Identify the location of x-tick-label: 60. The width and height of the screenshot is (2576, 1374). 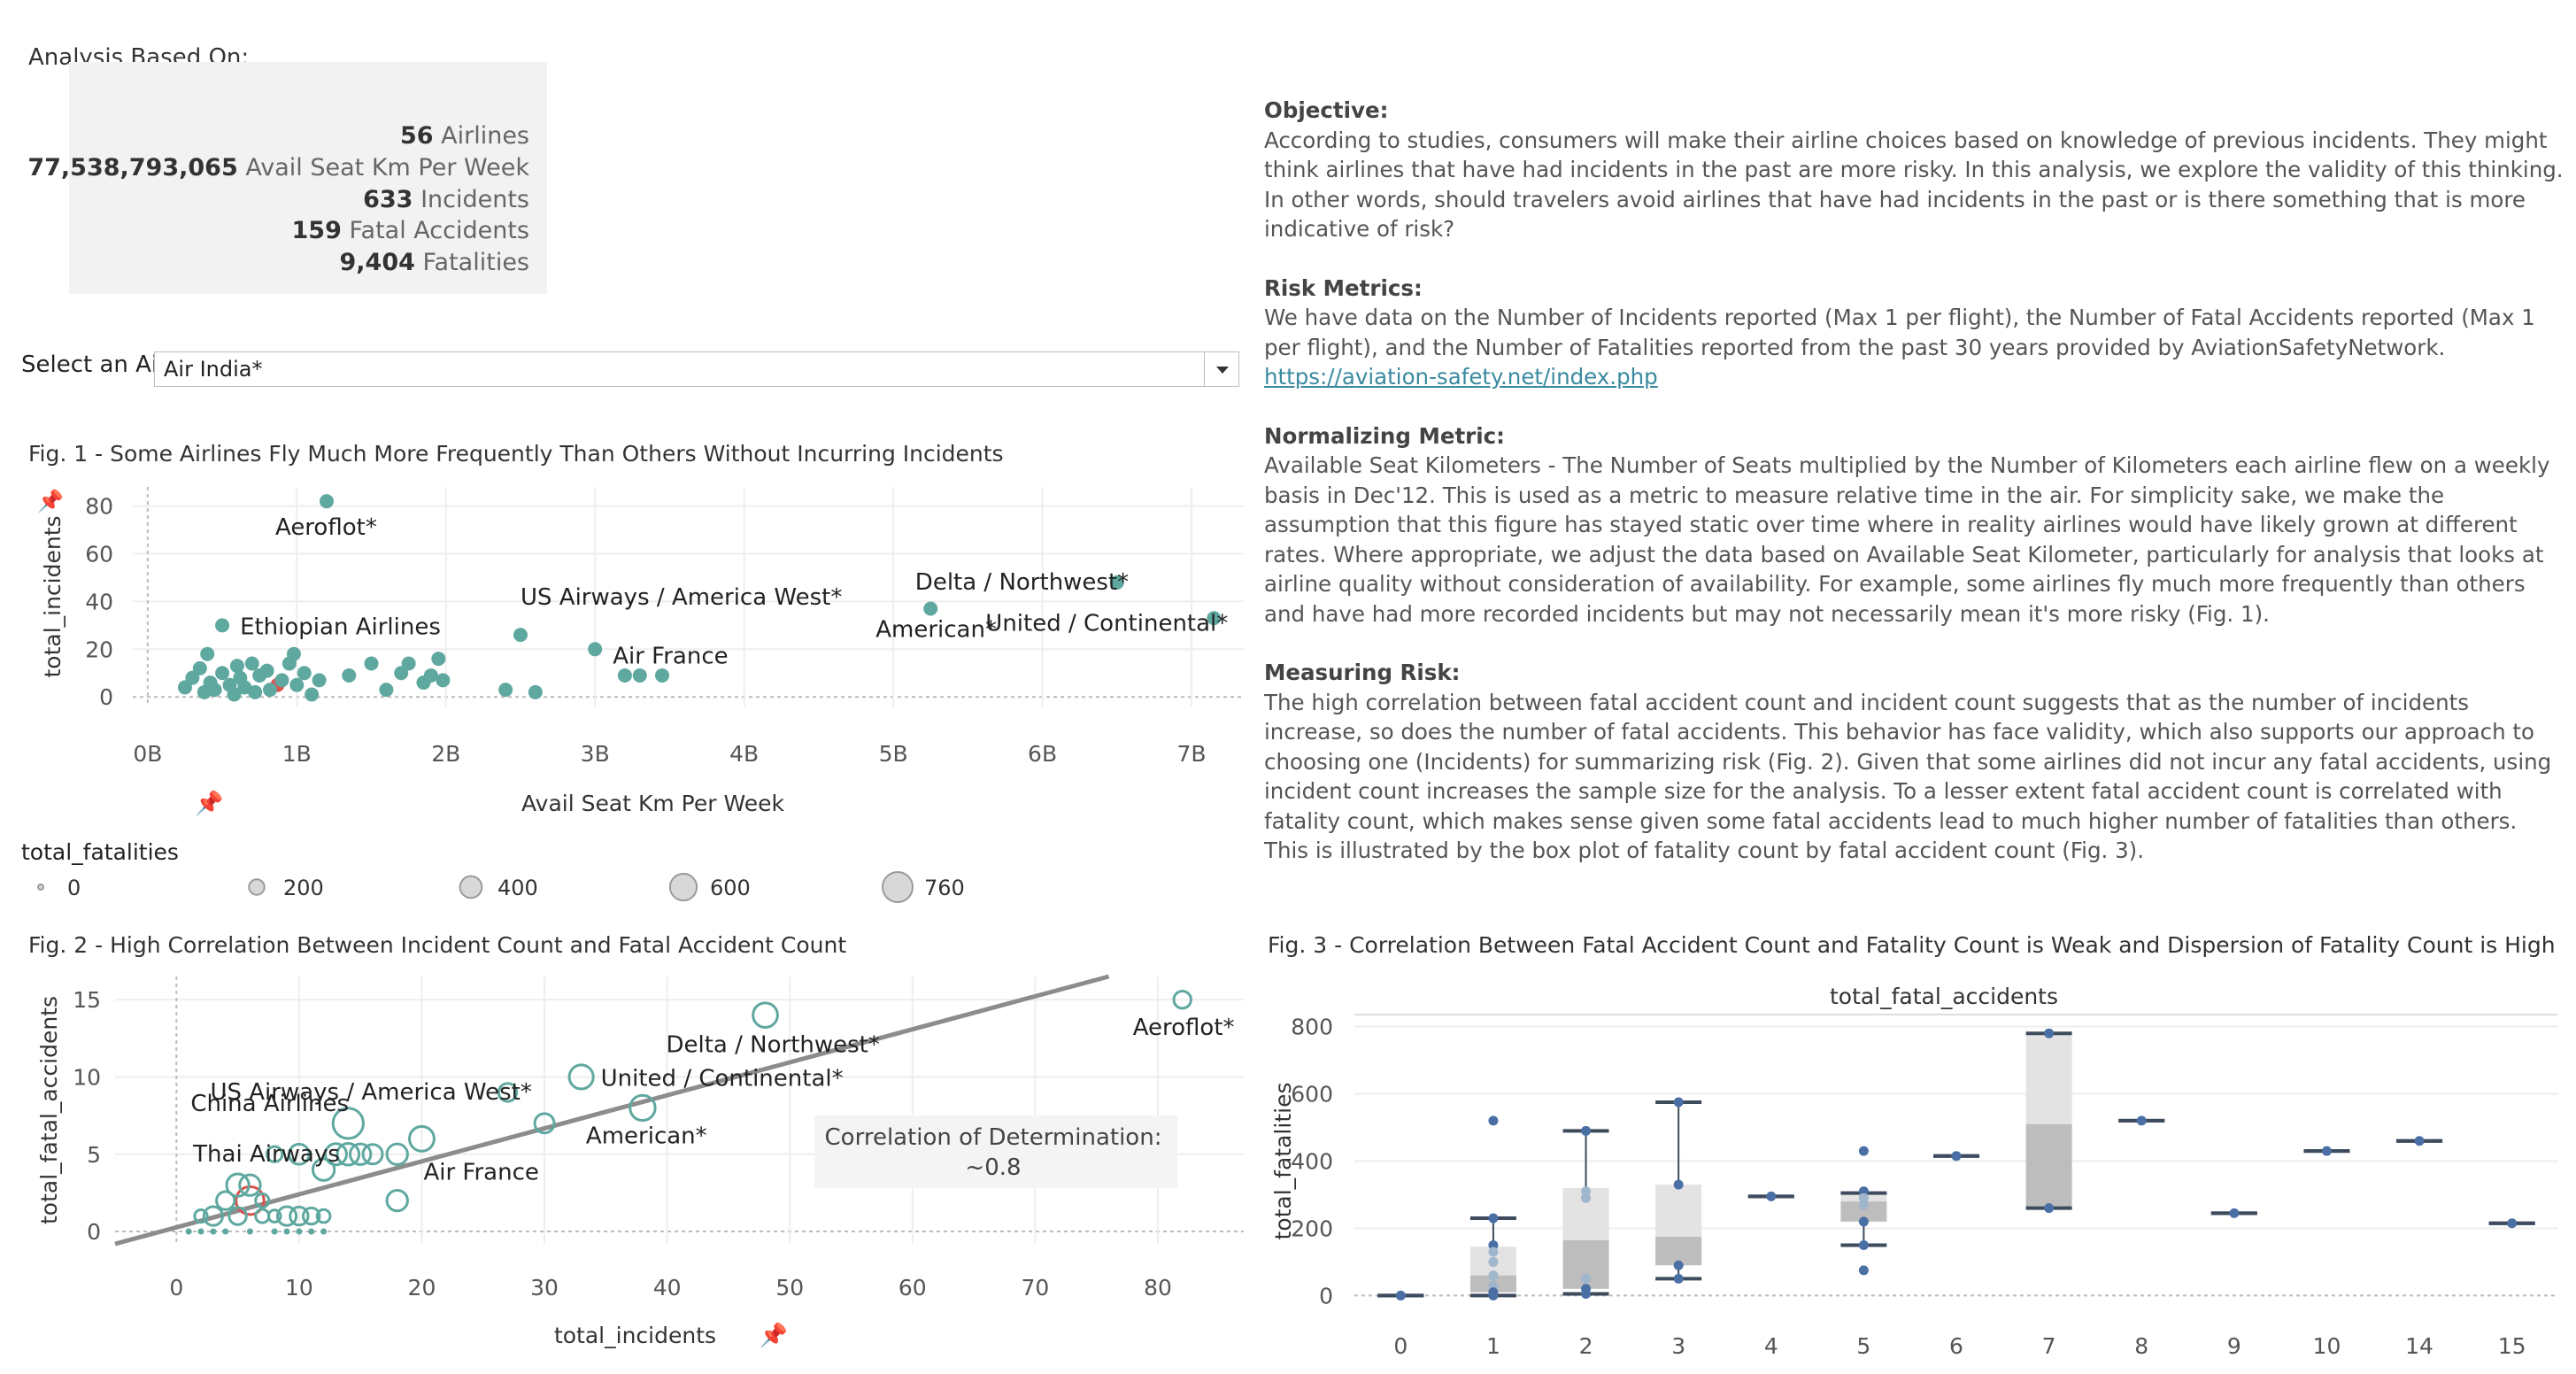
(913, 1288).